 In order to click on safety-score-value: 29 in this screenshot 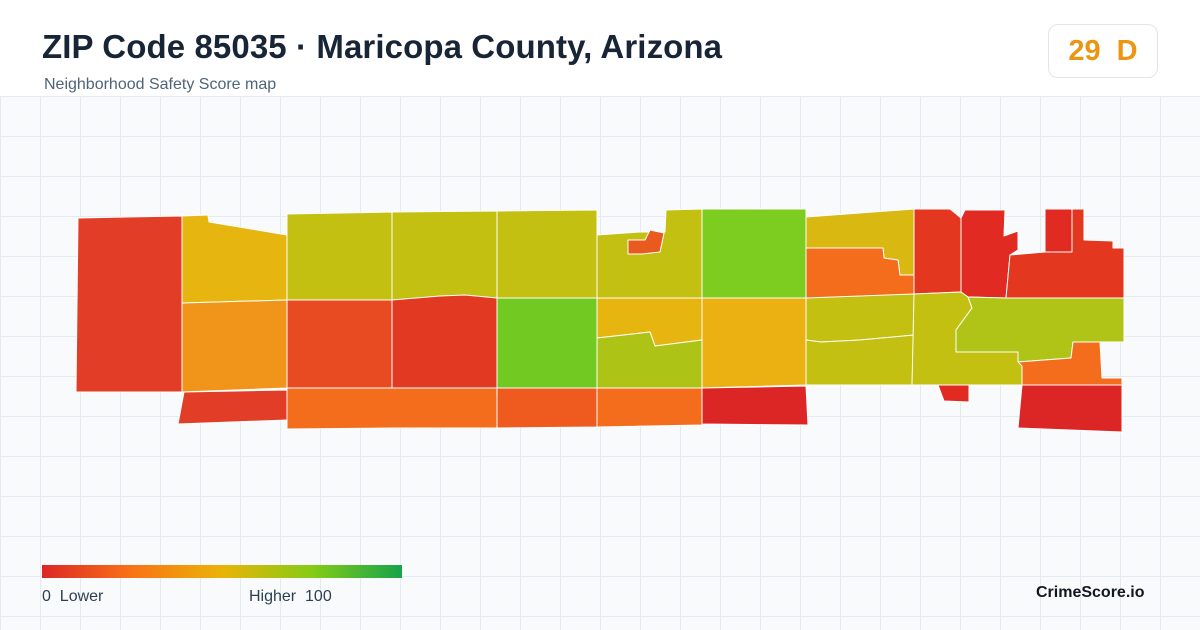, I will do `click(1084, 50)`.